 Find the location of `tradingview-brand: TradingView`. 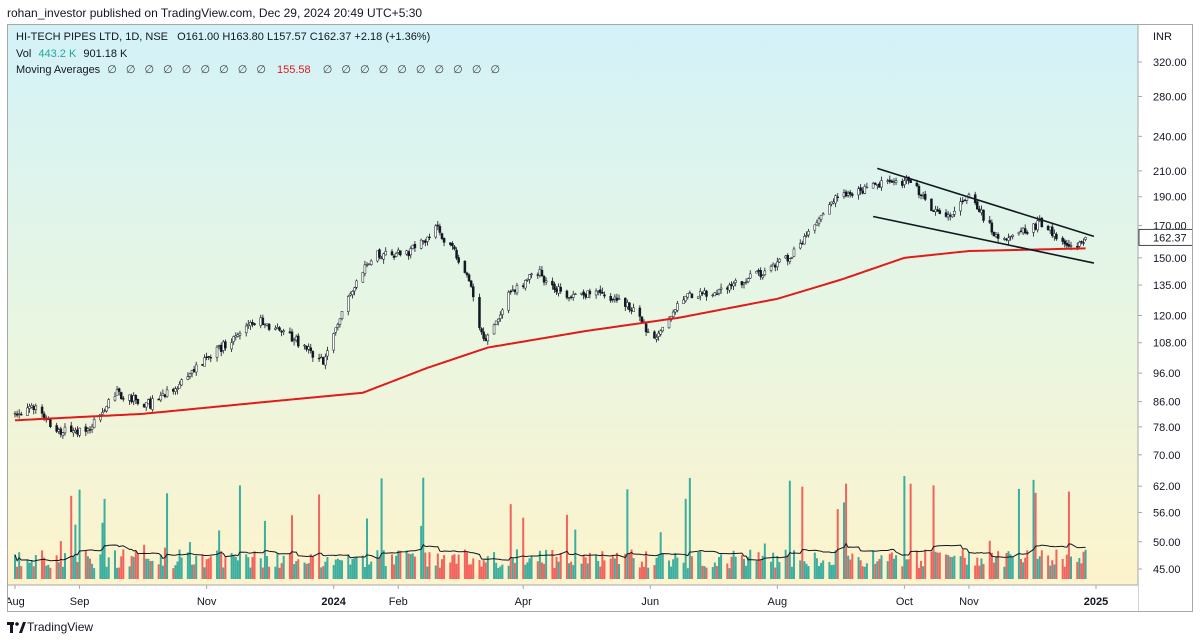

tradingview-brand: TradingView is located at coordinates (60, 627).